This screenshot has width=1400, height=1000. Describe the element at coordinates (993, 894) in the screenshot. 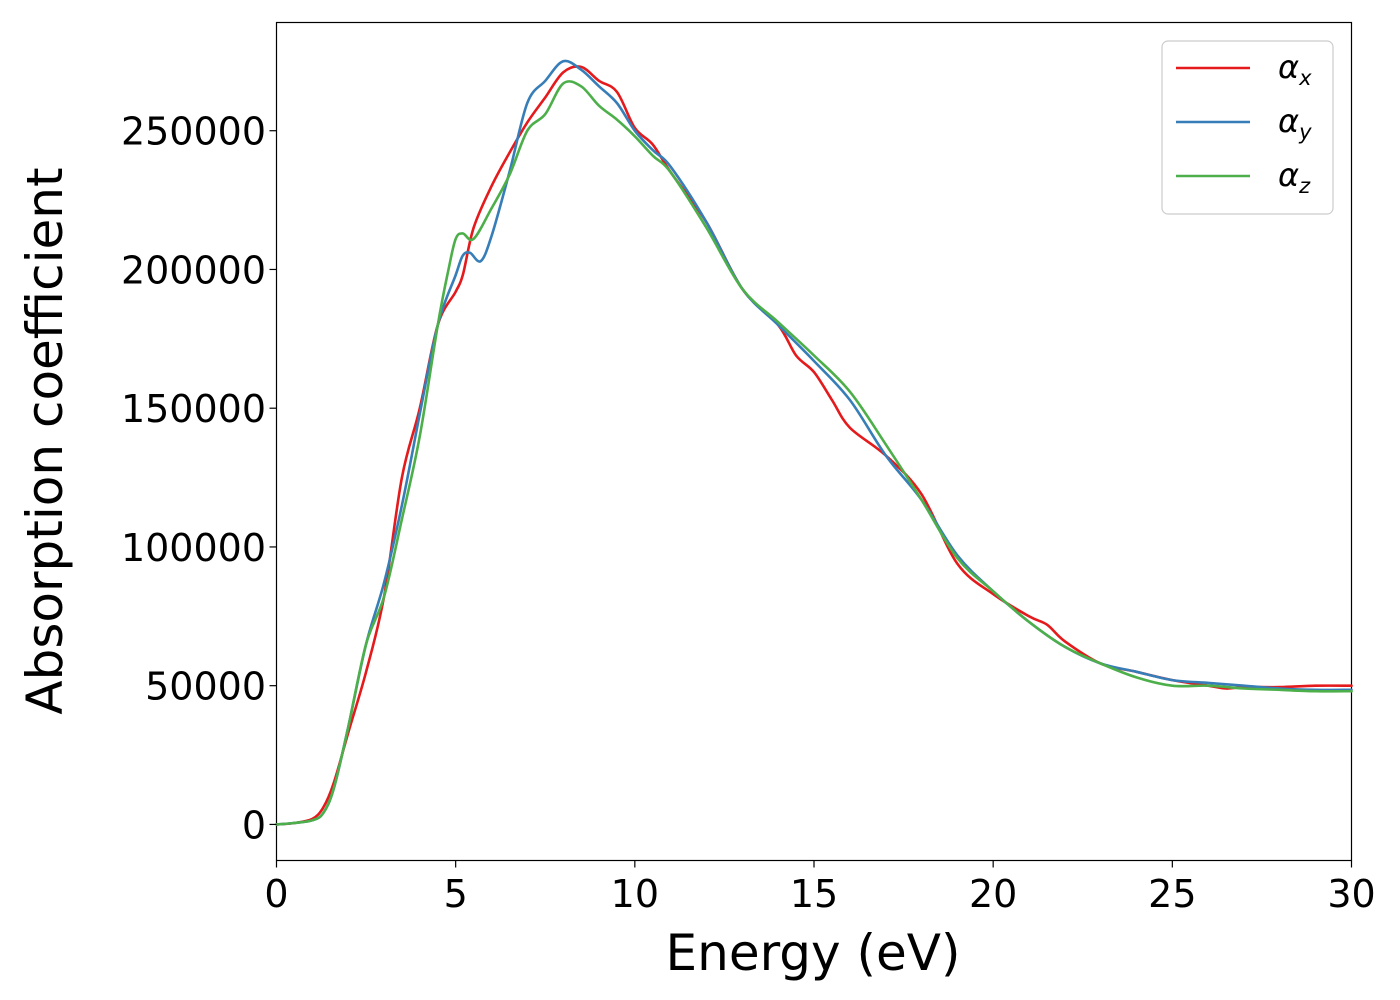

I see `x-tick-label: 20` at that location.